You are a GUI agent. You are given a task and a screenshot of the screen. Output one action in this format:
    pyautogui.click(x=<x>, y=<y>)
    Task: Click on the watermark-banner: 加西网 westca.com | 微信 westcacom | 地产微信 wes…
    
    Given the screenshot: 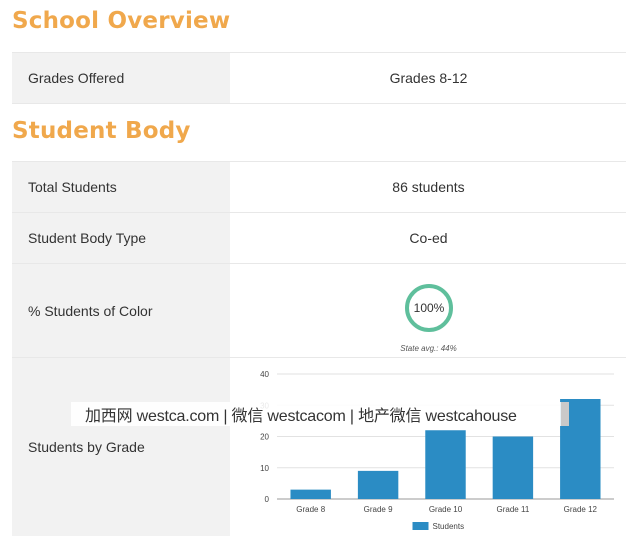 What is the action you would take?
    pyautogui.click(x=320, y=414)
    